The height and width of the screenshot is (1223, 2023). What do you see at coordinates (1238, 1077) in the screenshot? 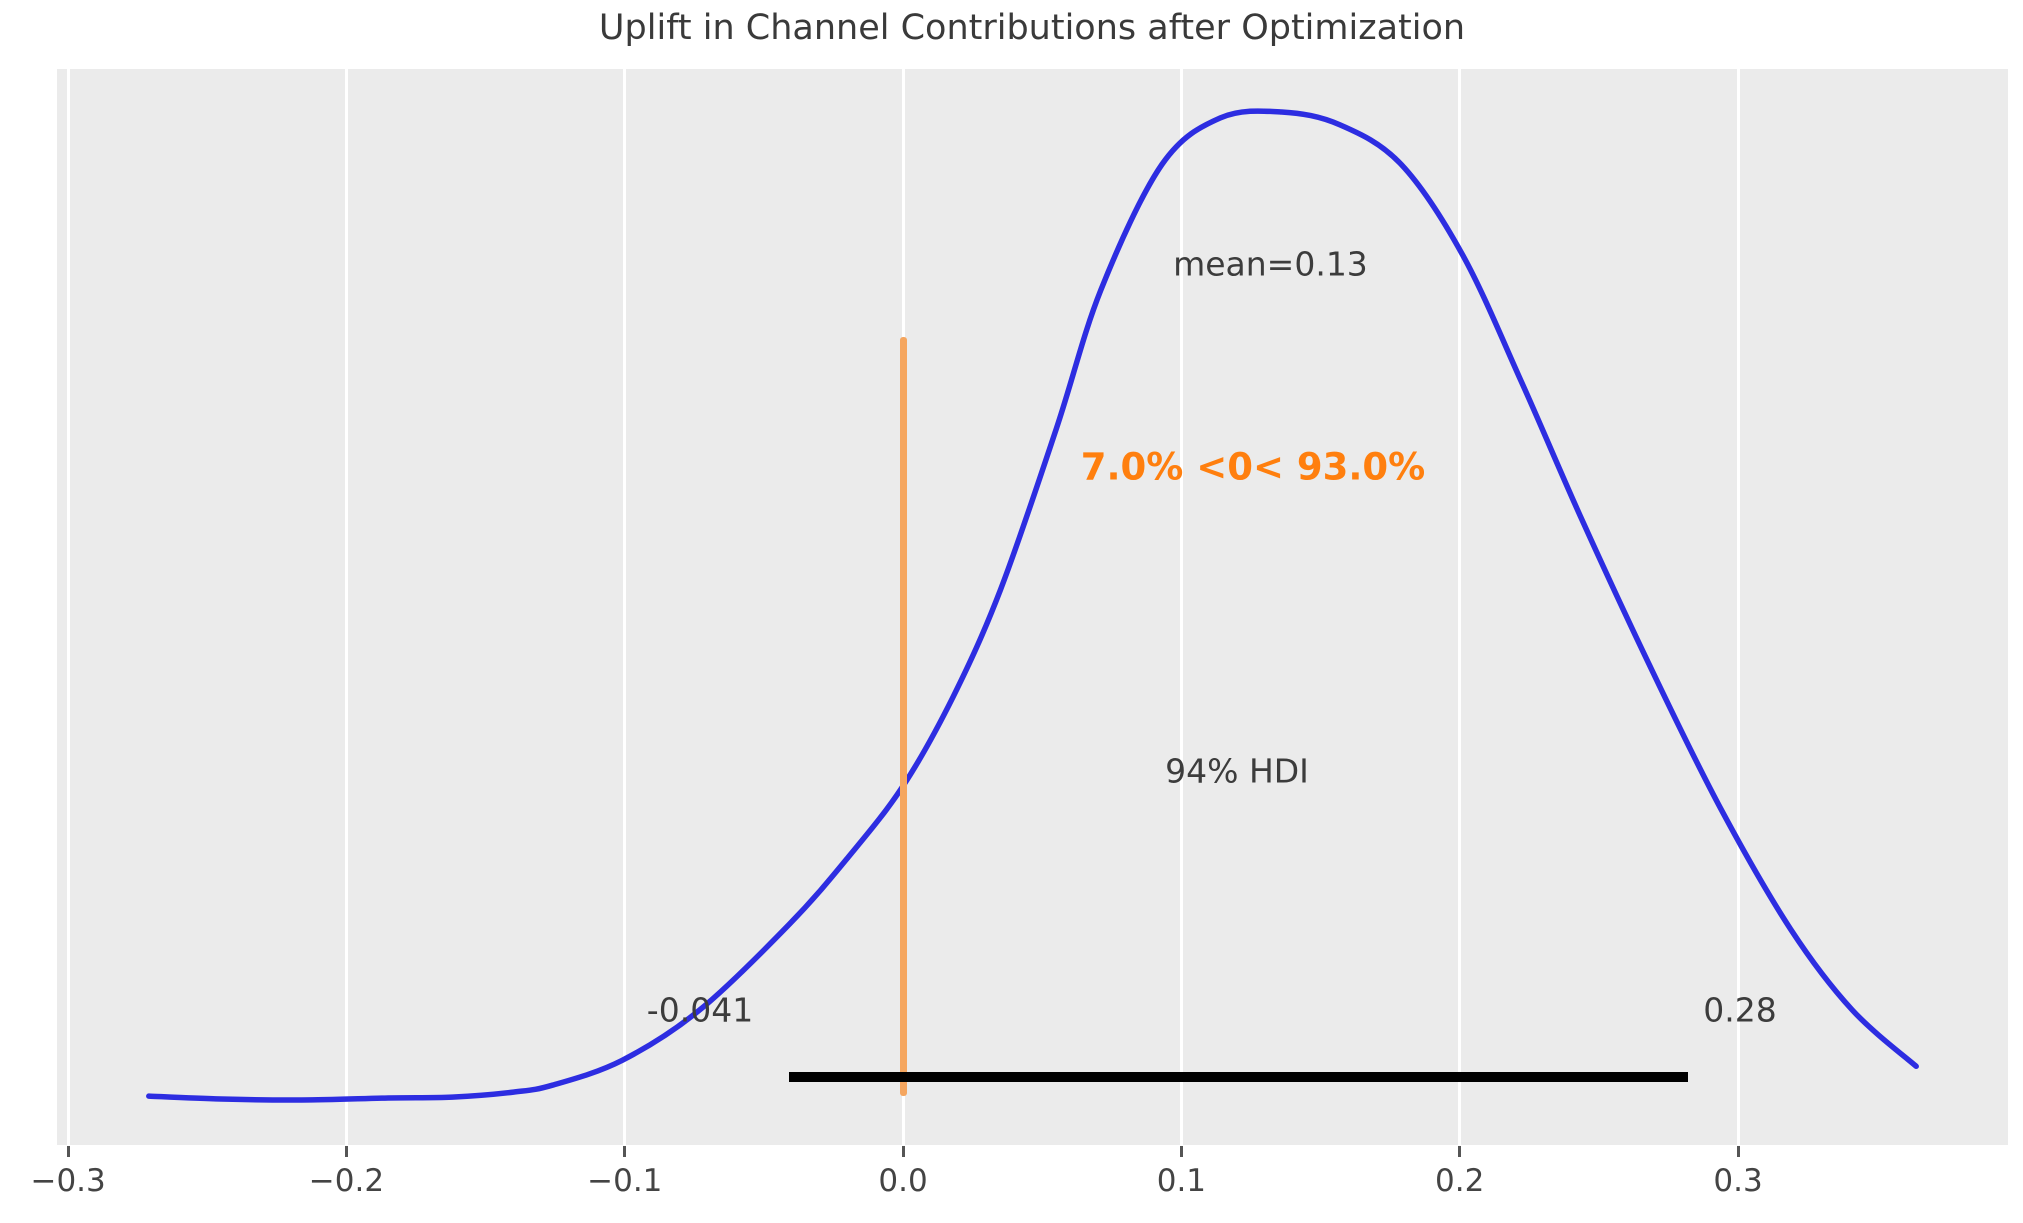
I see `hdi-interval-bar` at bounding box center [1238, 1077].